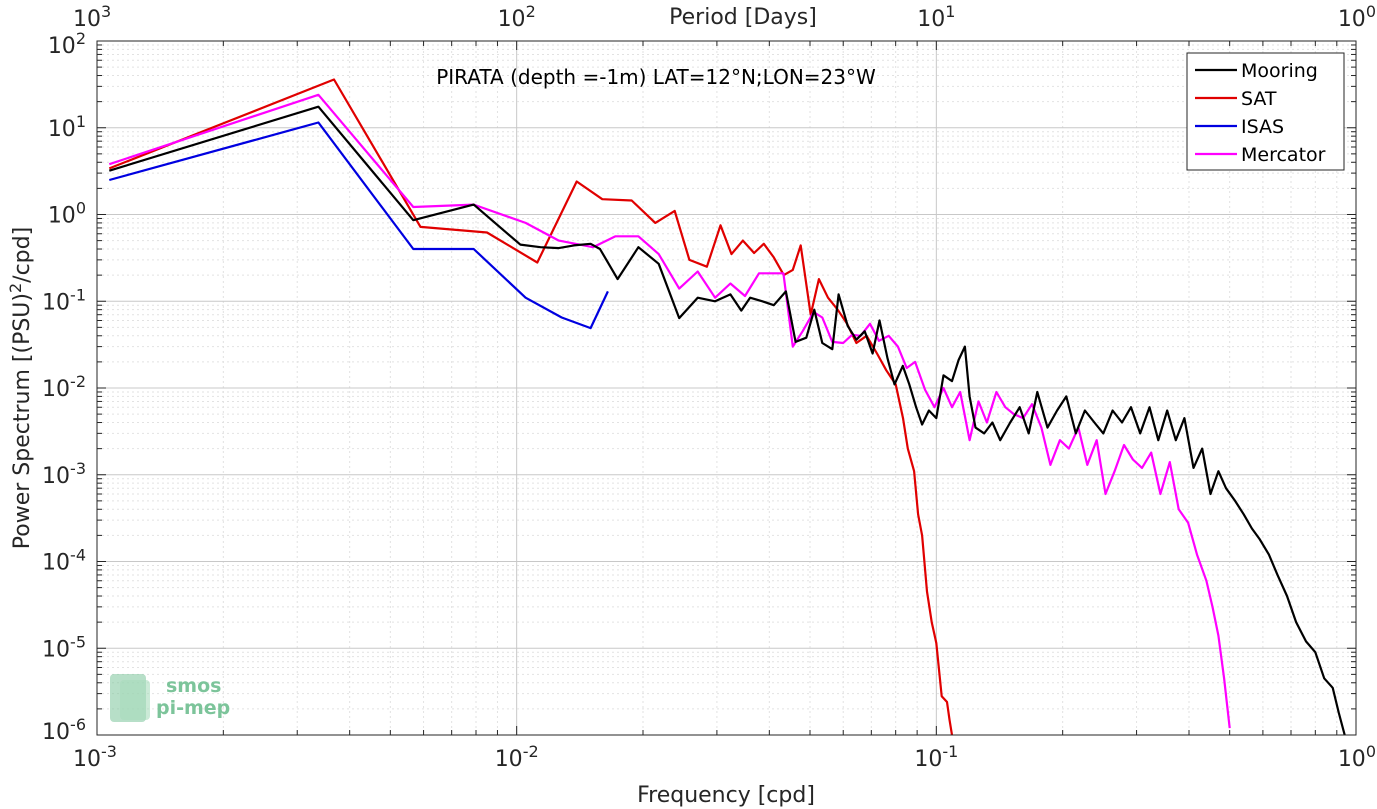  What do you see at coordinates (936, 17) in the screenshot?
I see `top-tick-label: 10¹` at bounding box center [936, 17].